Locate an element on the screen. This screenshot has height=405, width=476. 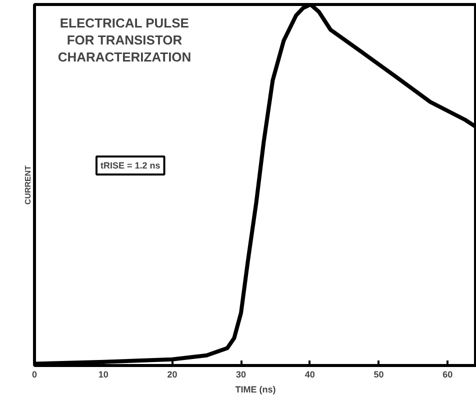
x-tick-label: 10 is located at coordinates (103, 375).